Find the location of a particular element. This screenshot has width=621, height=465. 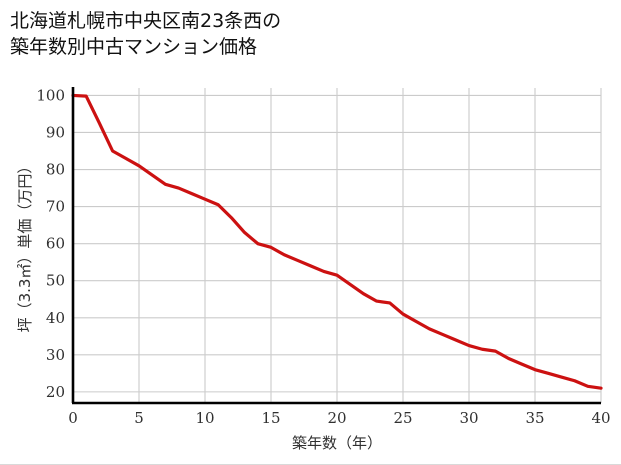

x-tick-label: 20 is located at coordinates (336, 418).